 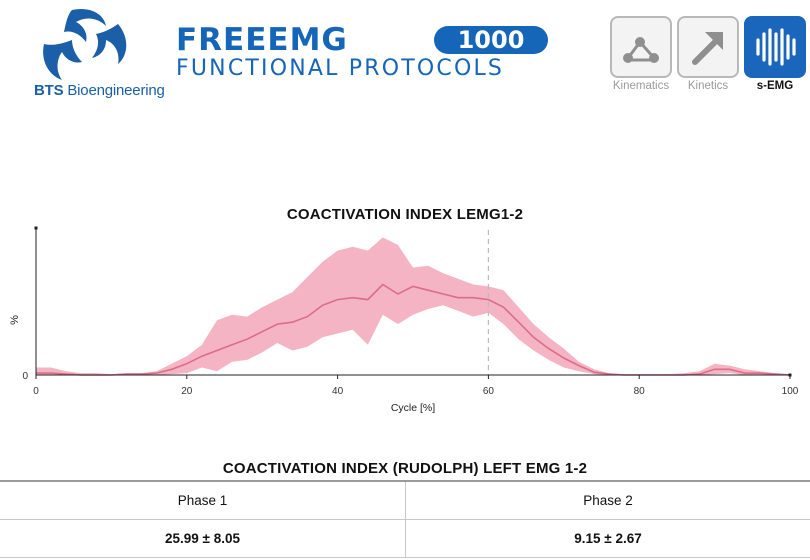 I want to click on product-title: FREEEMG 1000 FUNCTIONAL PROTOCOLS, so click(x=364, y=54).